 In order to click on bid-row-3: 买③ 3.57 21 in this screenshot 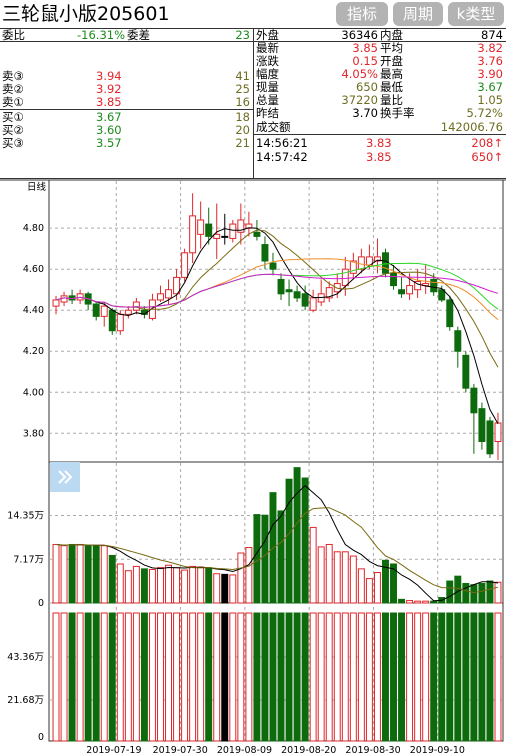, I will do `click(126, 143)`.